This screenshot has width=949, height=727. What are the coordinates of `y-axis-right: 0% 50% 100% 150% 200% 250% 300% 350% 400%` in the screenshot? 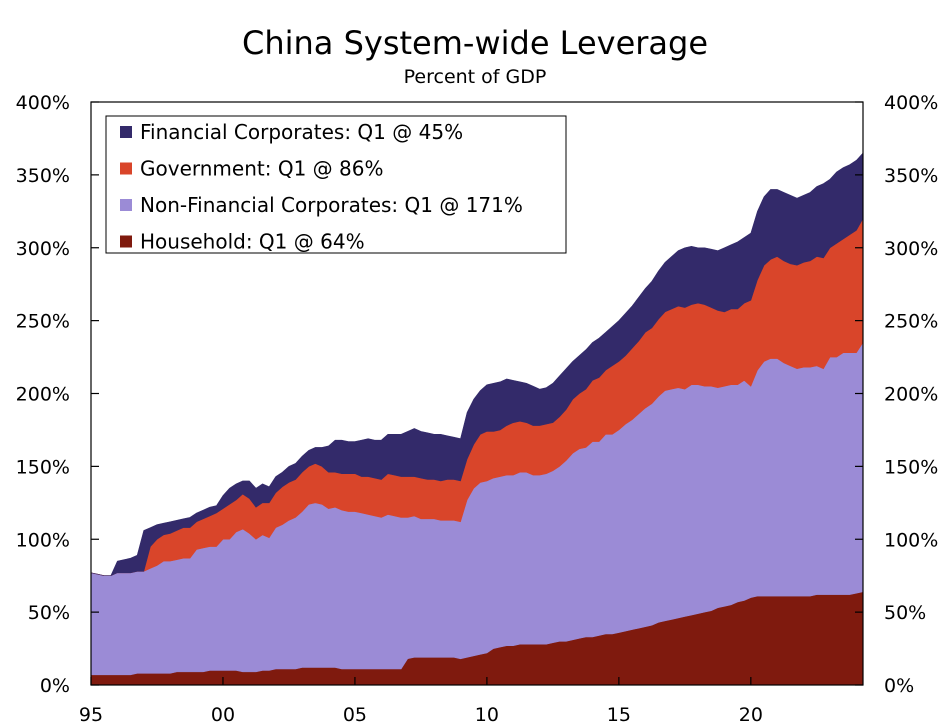 It's located at (896, 394).